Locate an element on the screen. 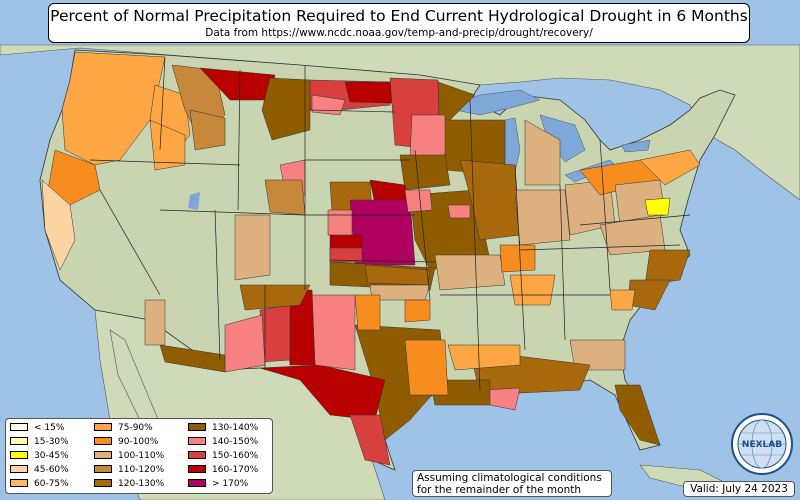 The height and width of the screenshot is (500, 800). legend-item: 30-45% is located at coordinates (39, 456).